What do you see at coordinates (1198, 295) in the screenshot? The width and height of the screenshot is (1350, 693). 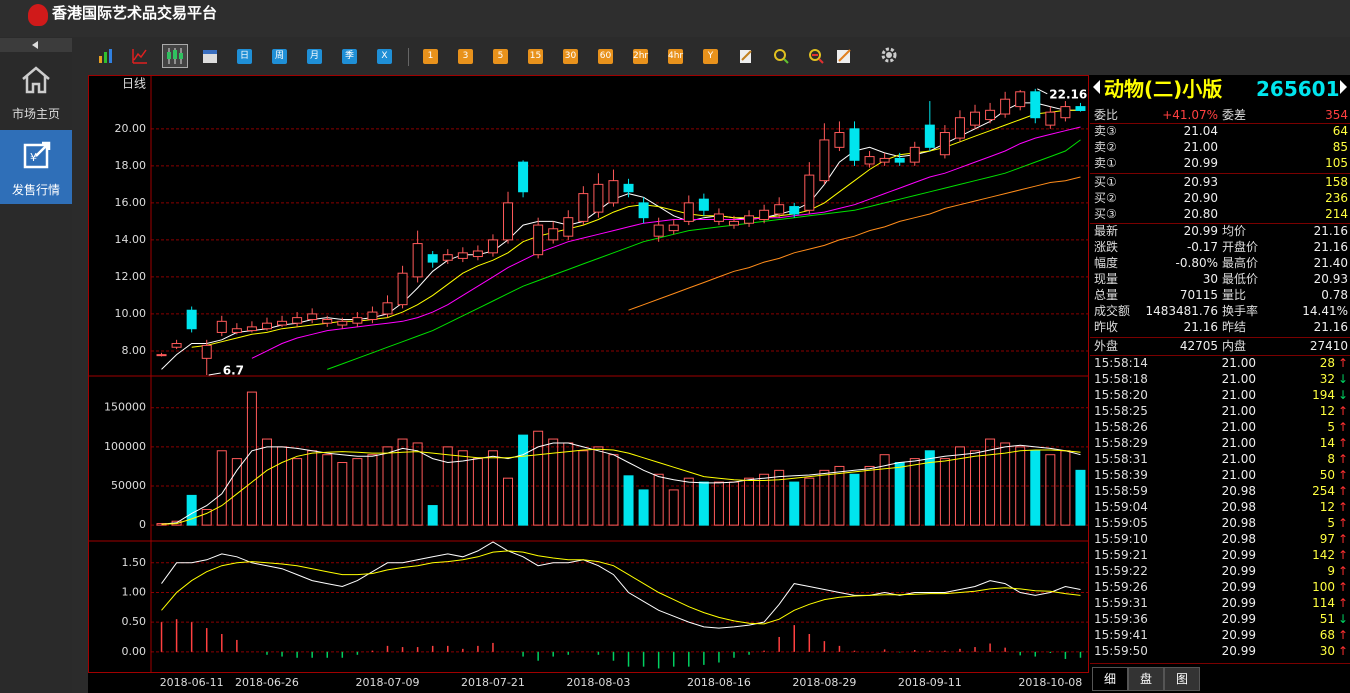 I see `stat-value: 70115` at bounding box center [1198, 295].